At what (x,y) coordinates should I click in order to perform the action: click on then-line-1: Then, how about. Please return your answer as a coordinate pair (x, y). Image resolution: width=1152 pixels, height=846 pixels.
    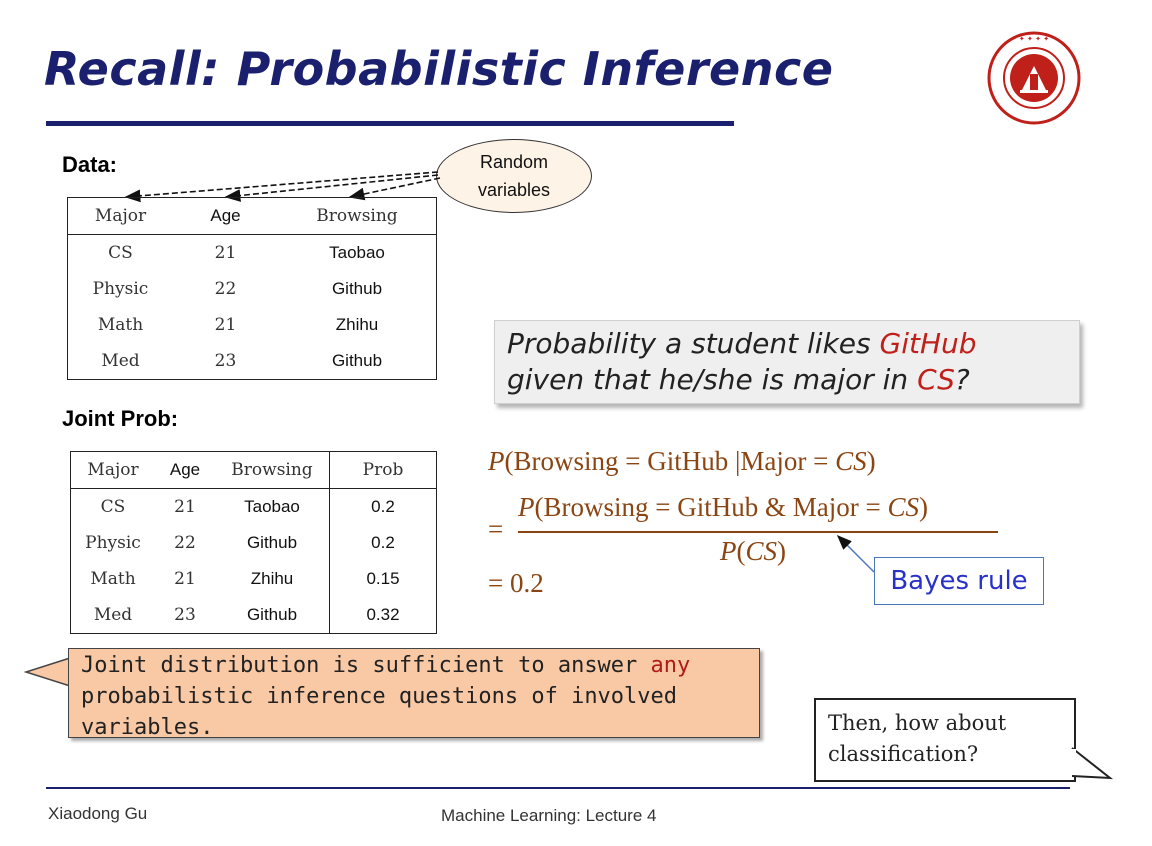
    Looking at the image, I should click on (917, 723).